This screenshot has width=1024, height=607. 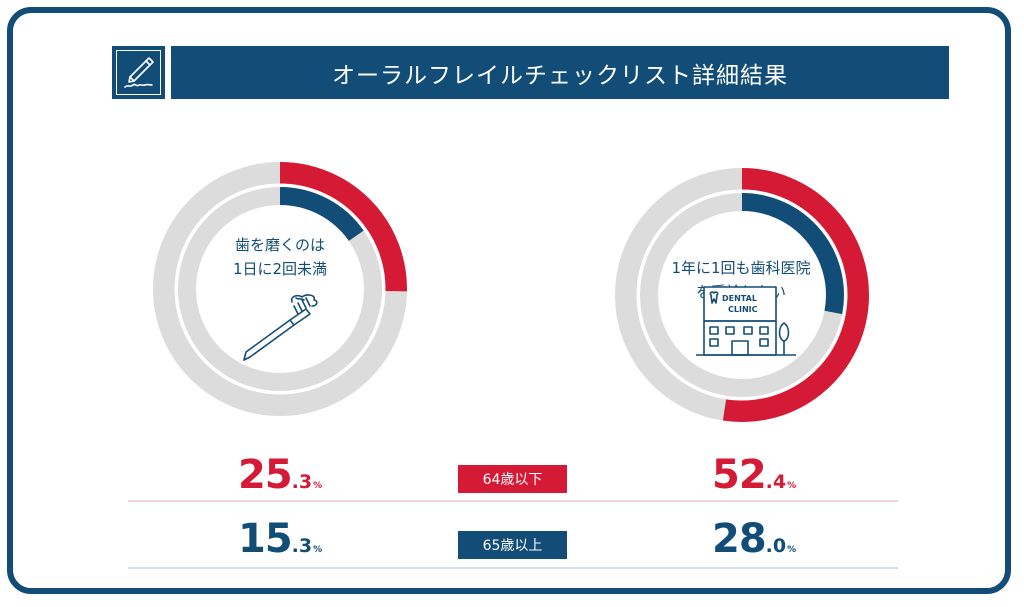 What do you see at coordinates (265, 475) in the screenshot?
I see `value-int: 25` at bounding box center [265, 475].